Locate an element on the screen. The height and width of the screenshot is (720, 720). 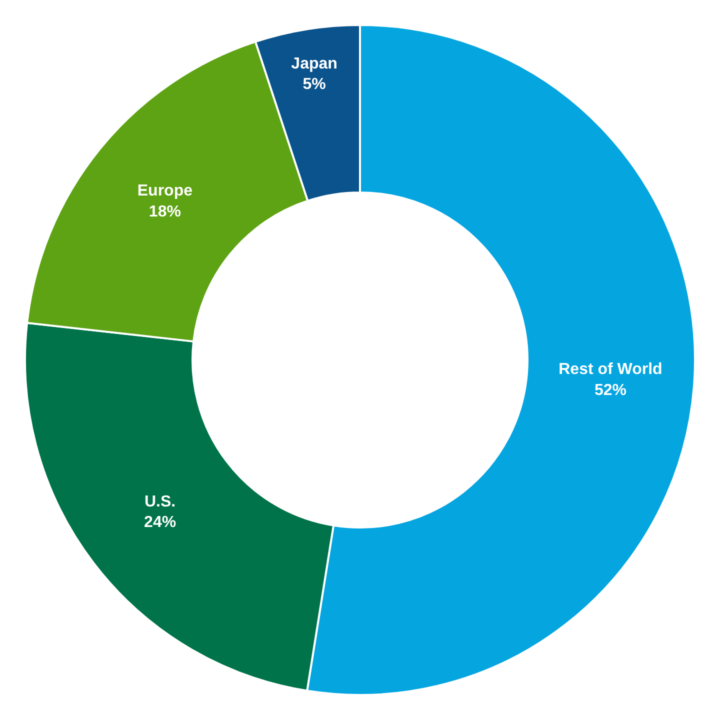
slice-label: U.S. is located at coordinates (160, 501).